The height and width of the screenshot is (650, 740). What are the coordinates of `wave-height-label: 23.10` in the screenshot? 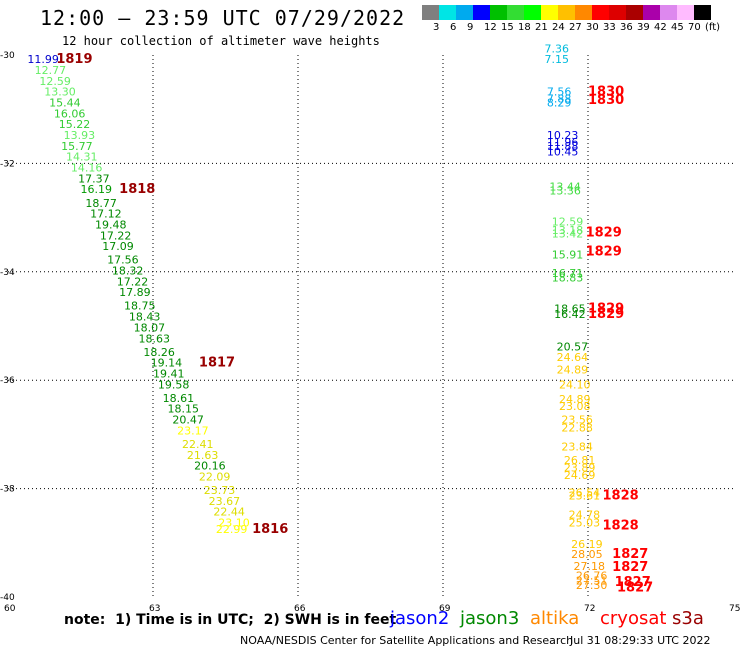 It's located at (234, 523).